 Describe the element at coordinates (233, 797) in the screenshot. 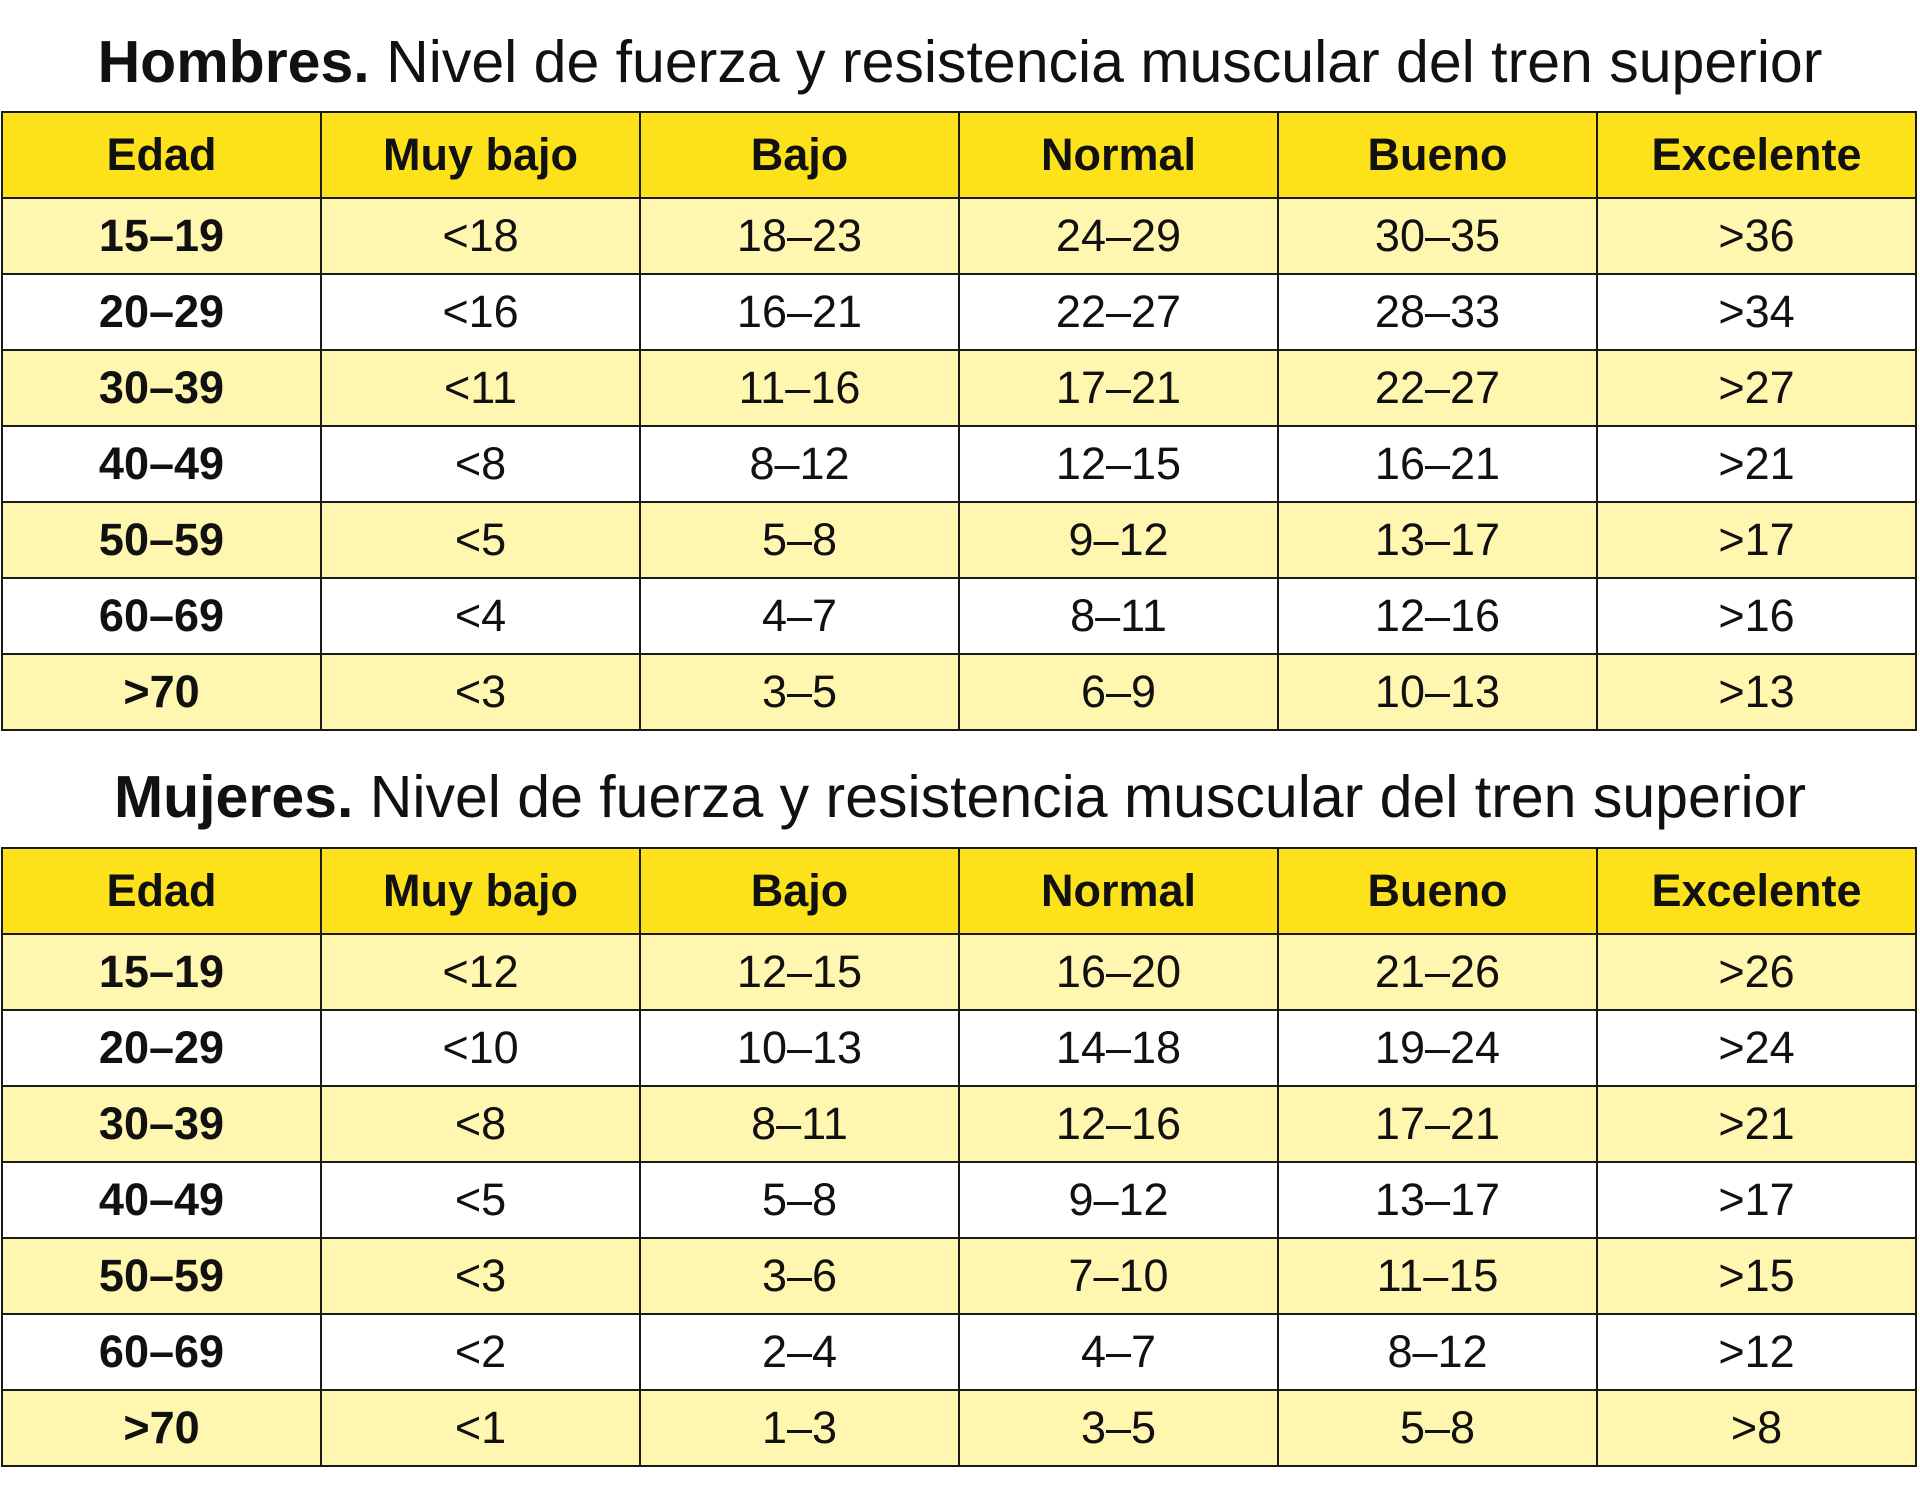

I see `mujeres-title-bold: Mujeres.` at that location.